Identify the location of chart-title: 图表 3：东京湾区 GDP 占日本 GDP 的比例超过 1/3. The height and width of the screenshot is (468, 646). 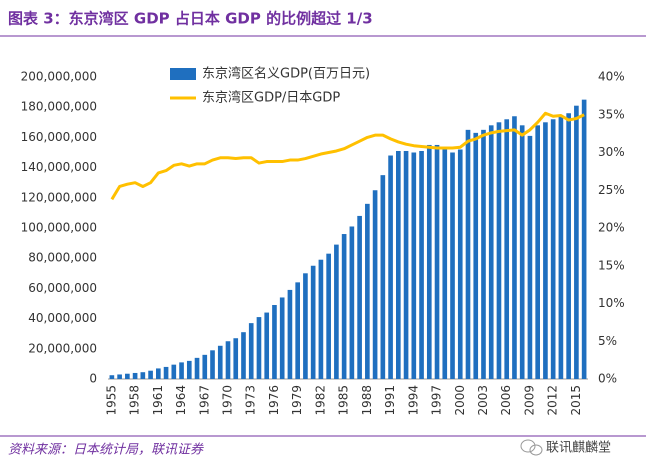
(190, 19).